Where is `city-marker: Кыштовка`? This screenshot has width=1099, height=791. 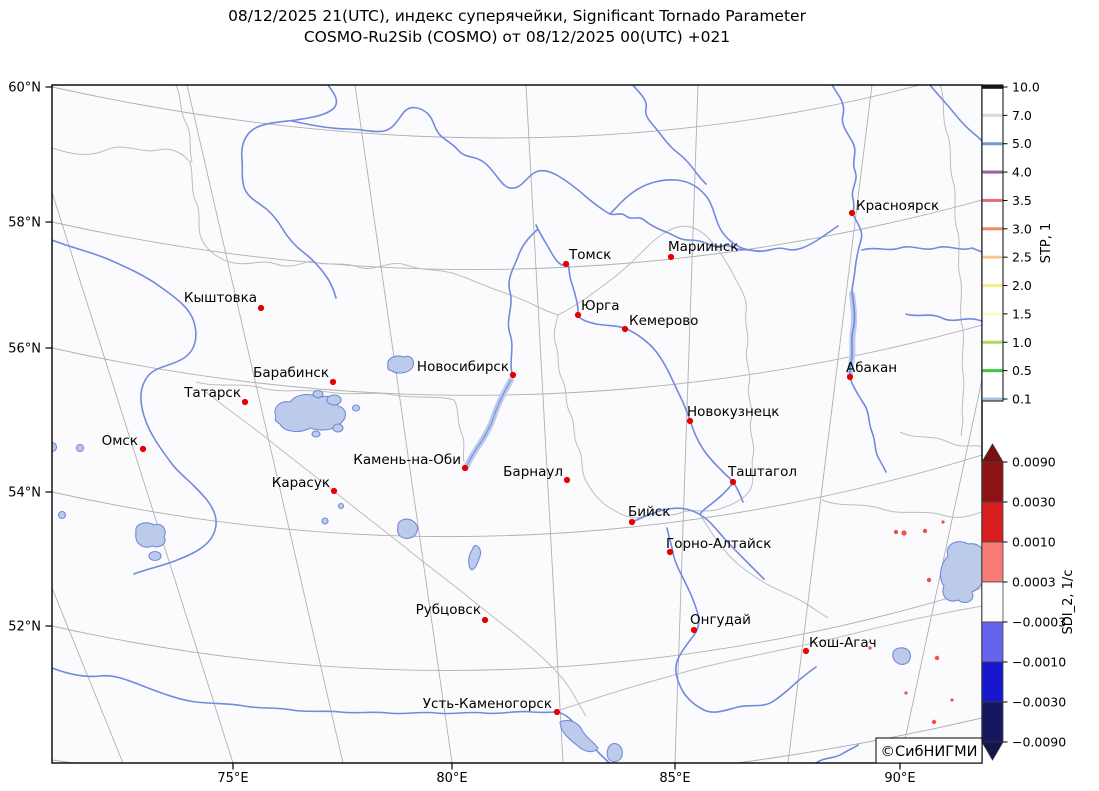
city-marker: Кыштовка is located at coordinates (224, 301).